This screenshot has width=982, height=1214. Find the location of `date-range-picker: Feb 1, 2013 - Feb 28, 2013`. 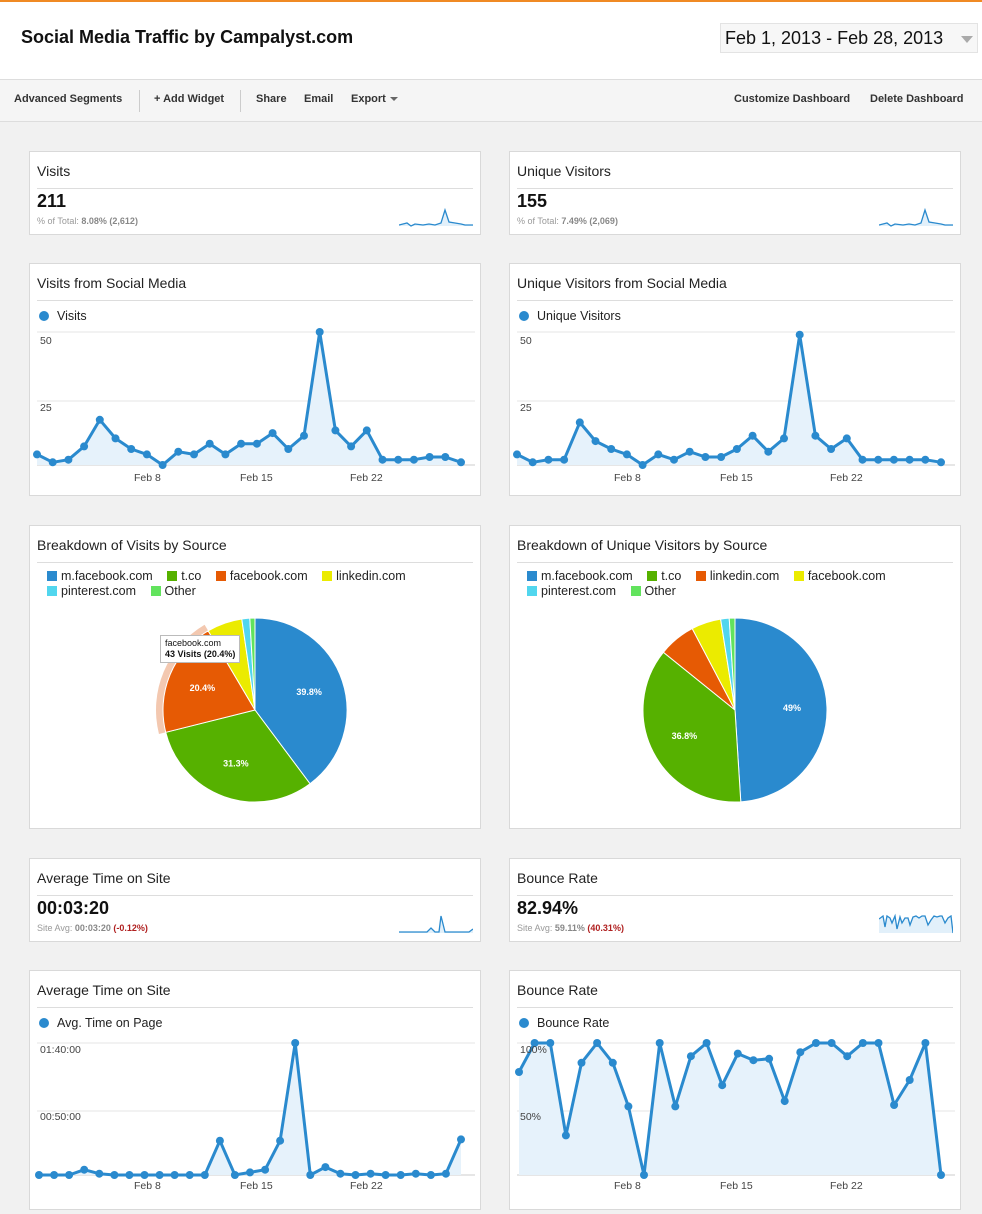

date-range-picker: Feb 1, 2013 - Feb 28, 2013 is located at coordinates (849, 38).